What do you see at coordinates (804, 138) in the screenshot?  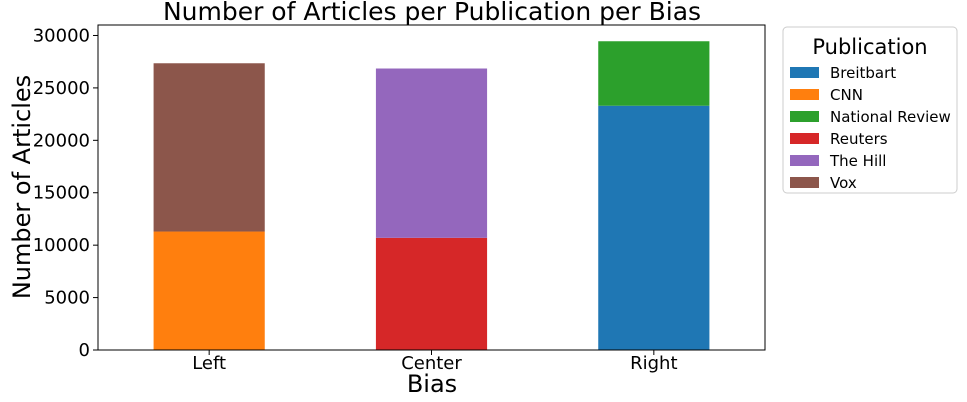 I see `legend-swatch-reuters` at bounding box center [804, 138].